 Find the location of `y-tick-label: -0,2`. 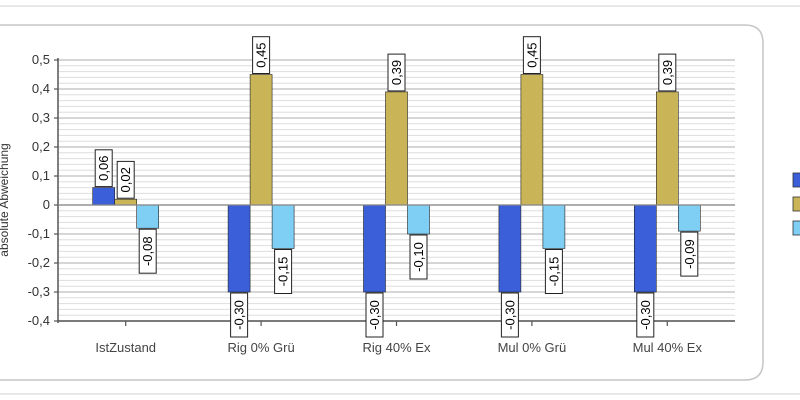

y-tick-label: -0,2 is located at coordinates (39, 262).